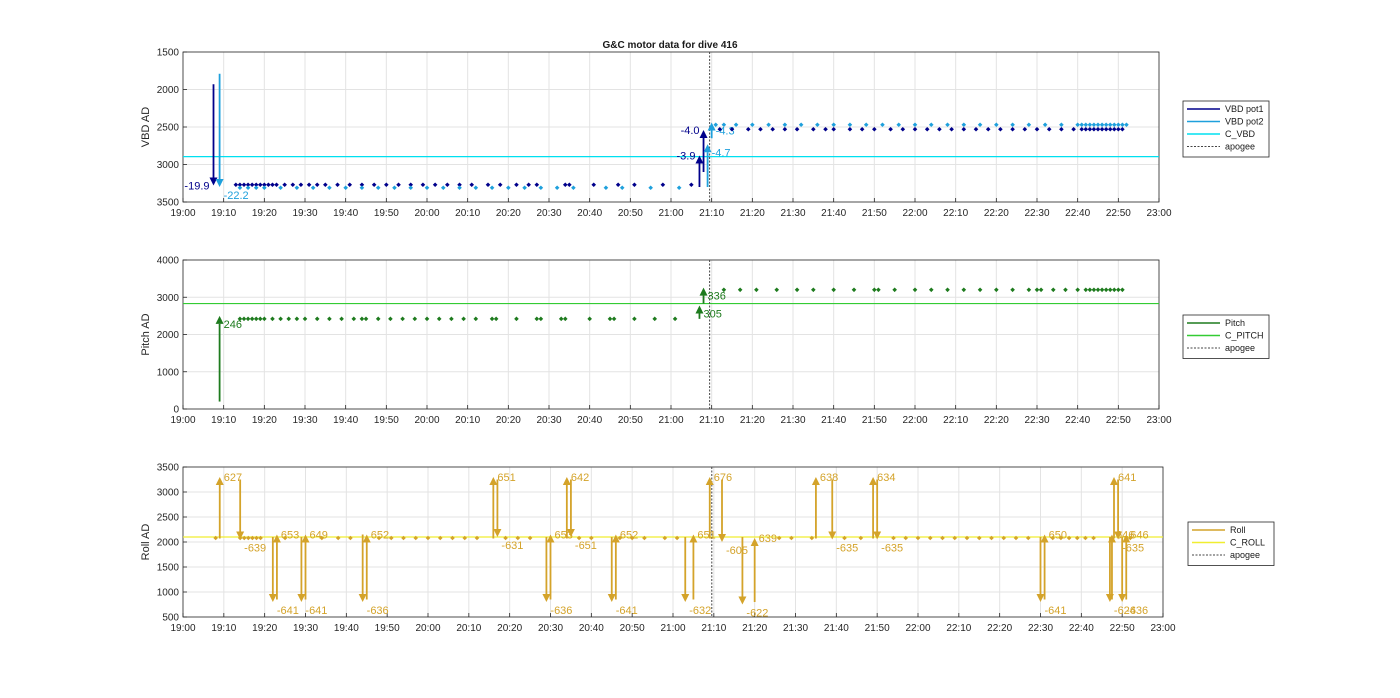 This screenshot has height=698, width=1400. Describe the element at coordinates (1122, 628) in the screenshot. I see `x-tick-label: 22:50` at that location.